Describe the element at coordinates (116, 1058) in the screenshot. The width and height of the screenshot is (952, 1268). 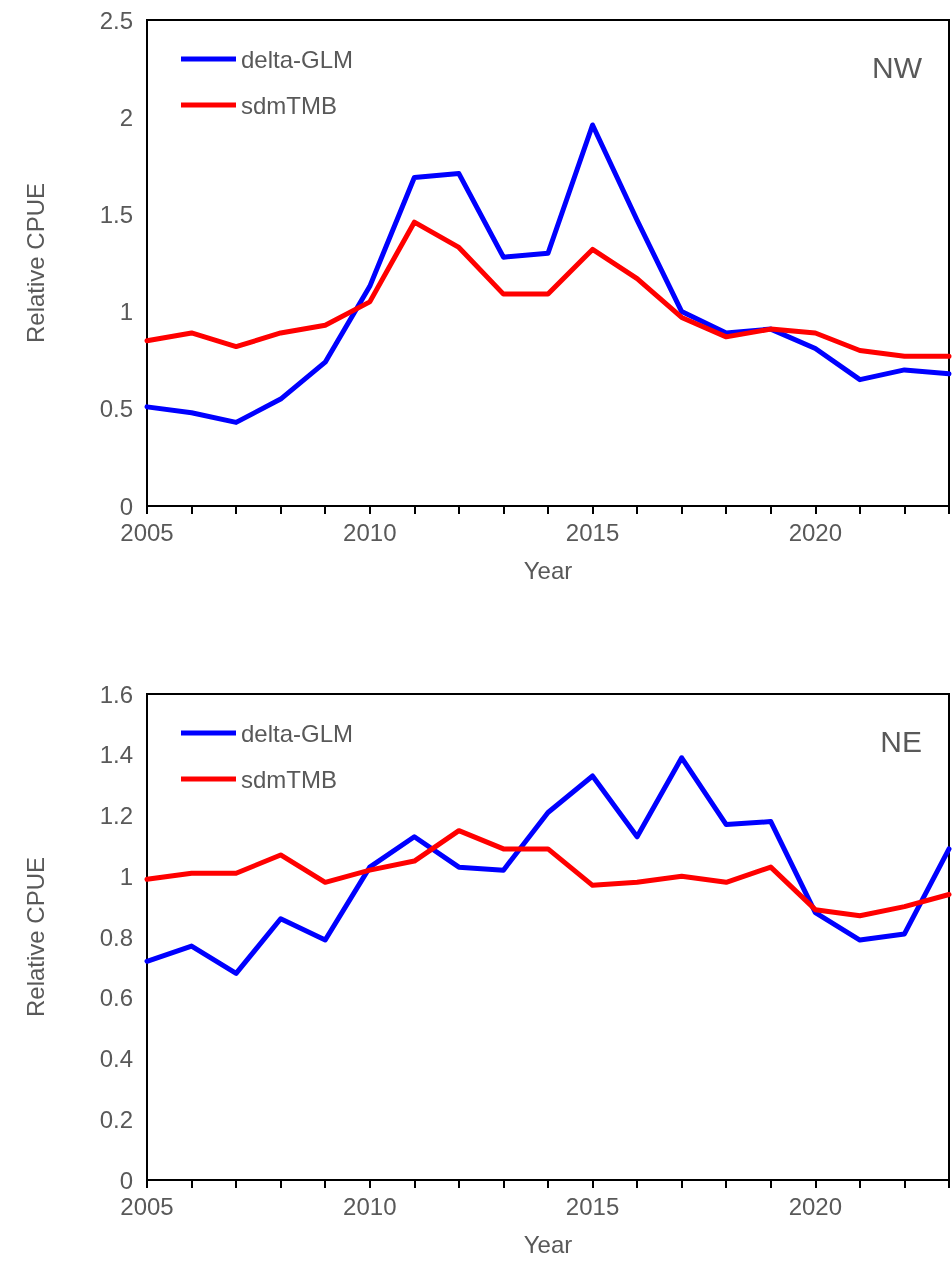
I see `y-tick-label: 0.4` at that location.